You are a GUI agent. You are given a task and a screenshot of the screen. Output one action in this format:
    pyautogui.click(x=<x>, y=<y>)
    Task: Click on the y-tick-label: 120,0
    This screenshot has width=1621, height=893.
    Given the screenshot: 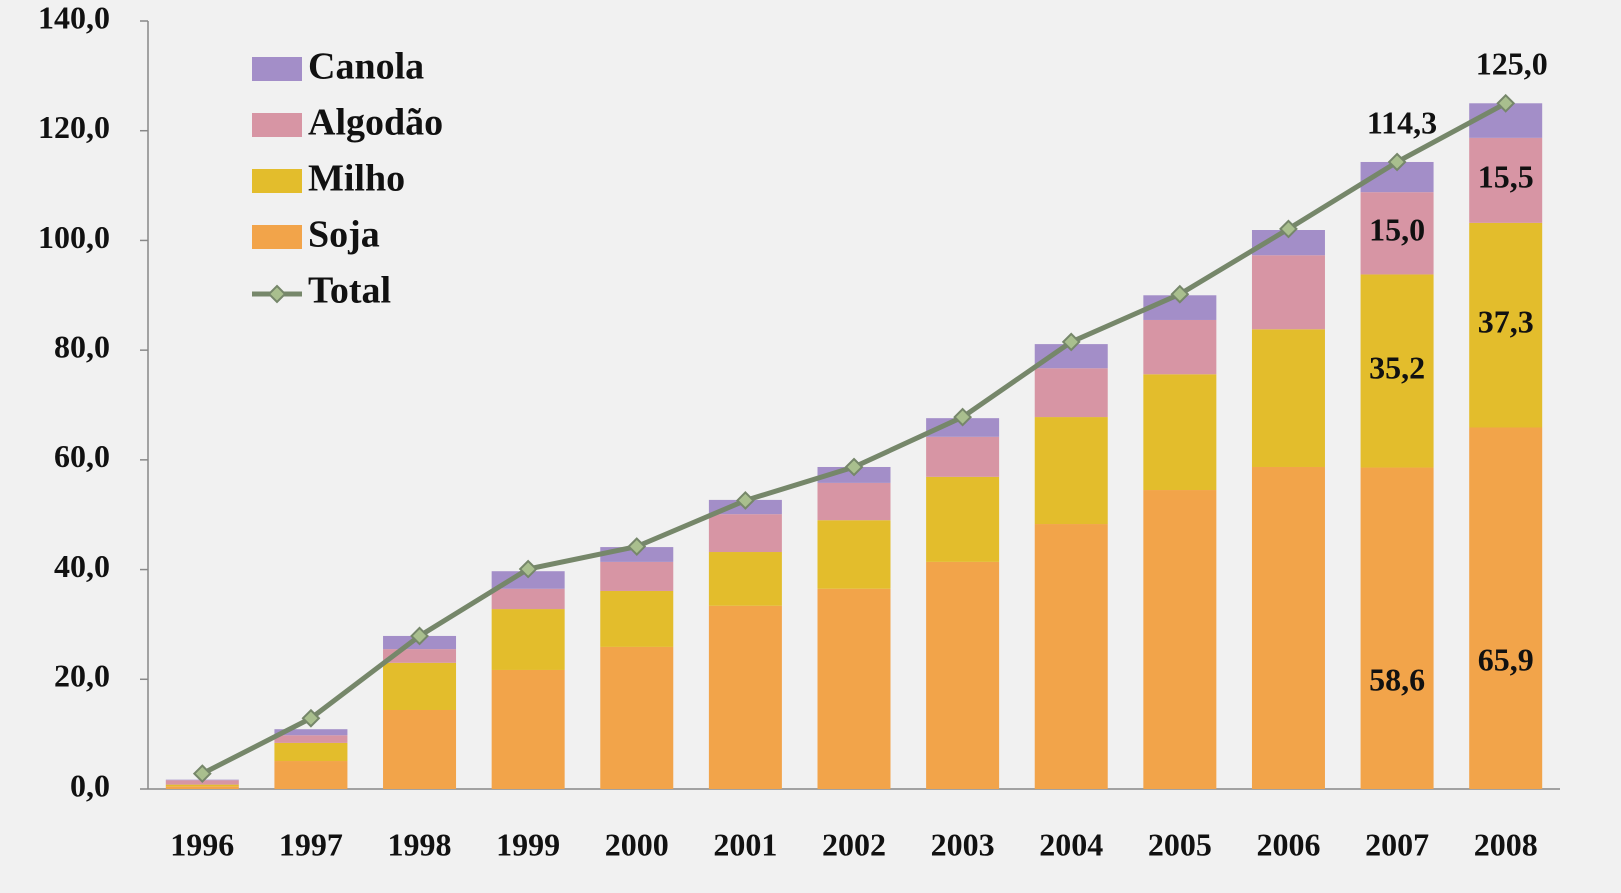 What is the action you would take?
    pyautogui.click(x=74, y=127)
    